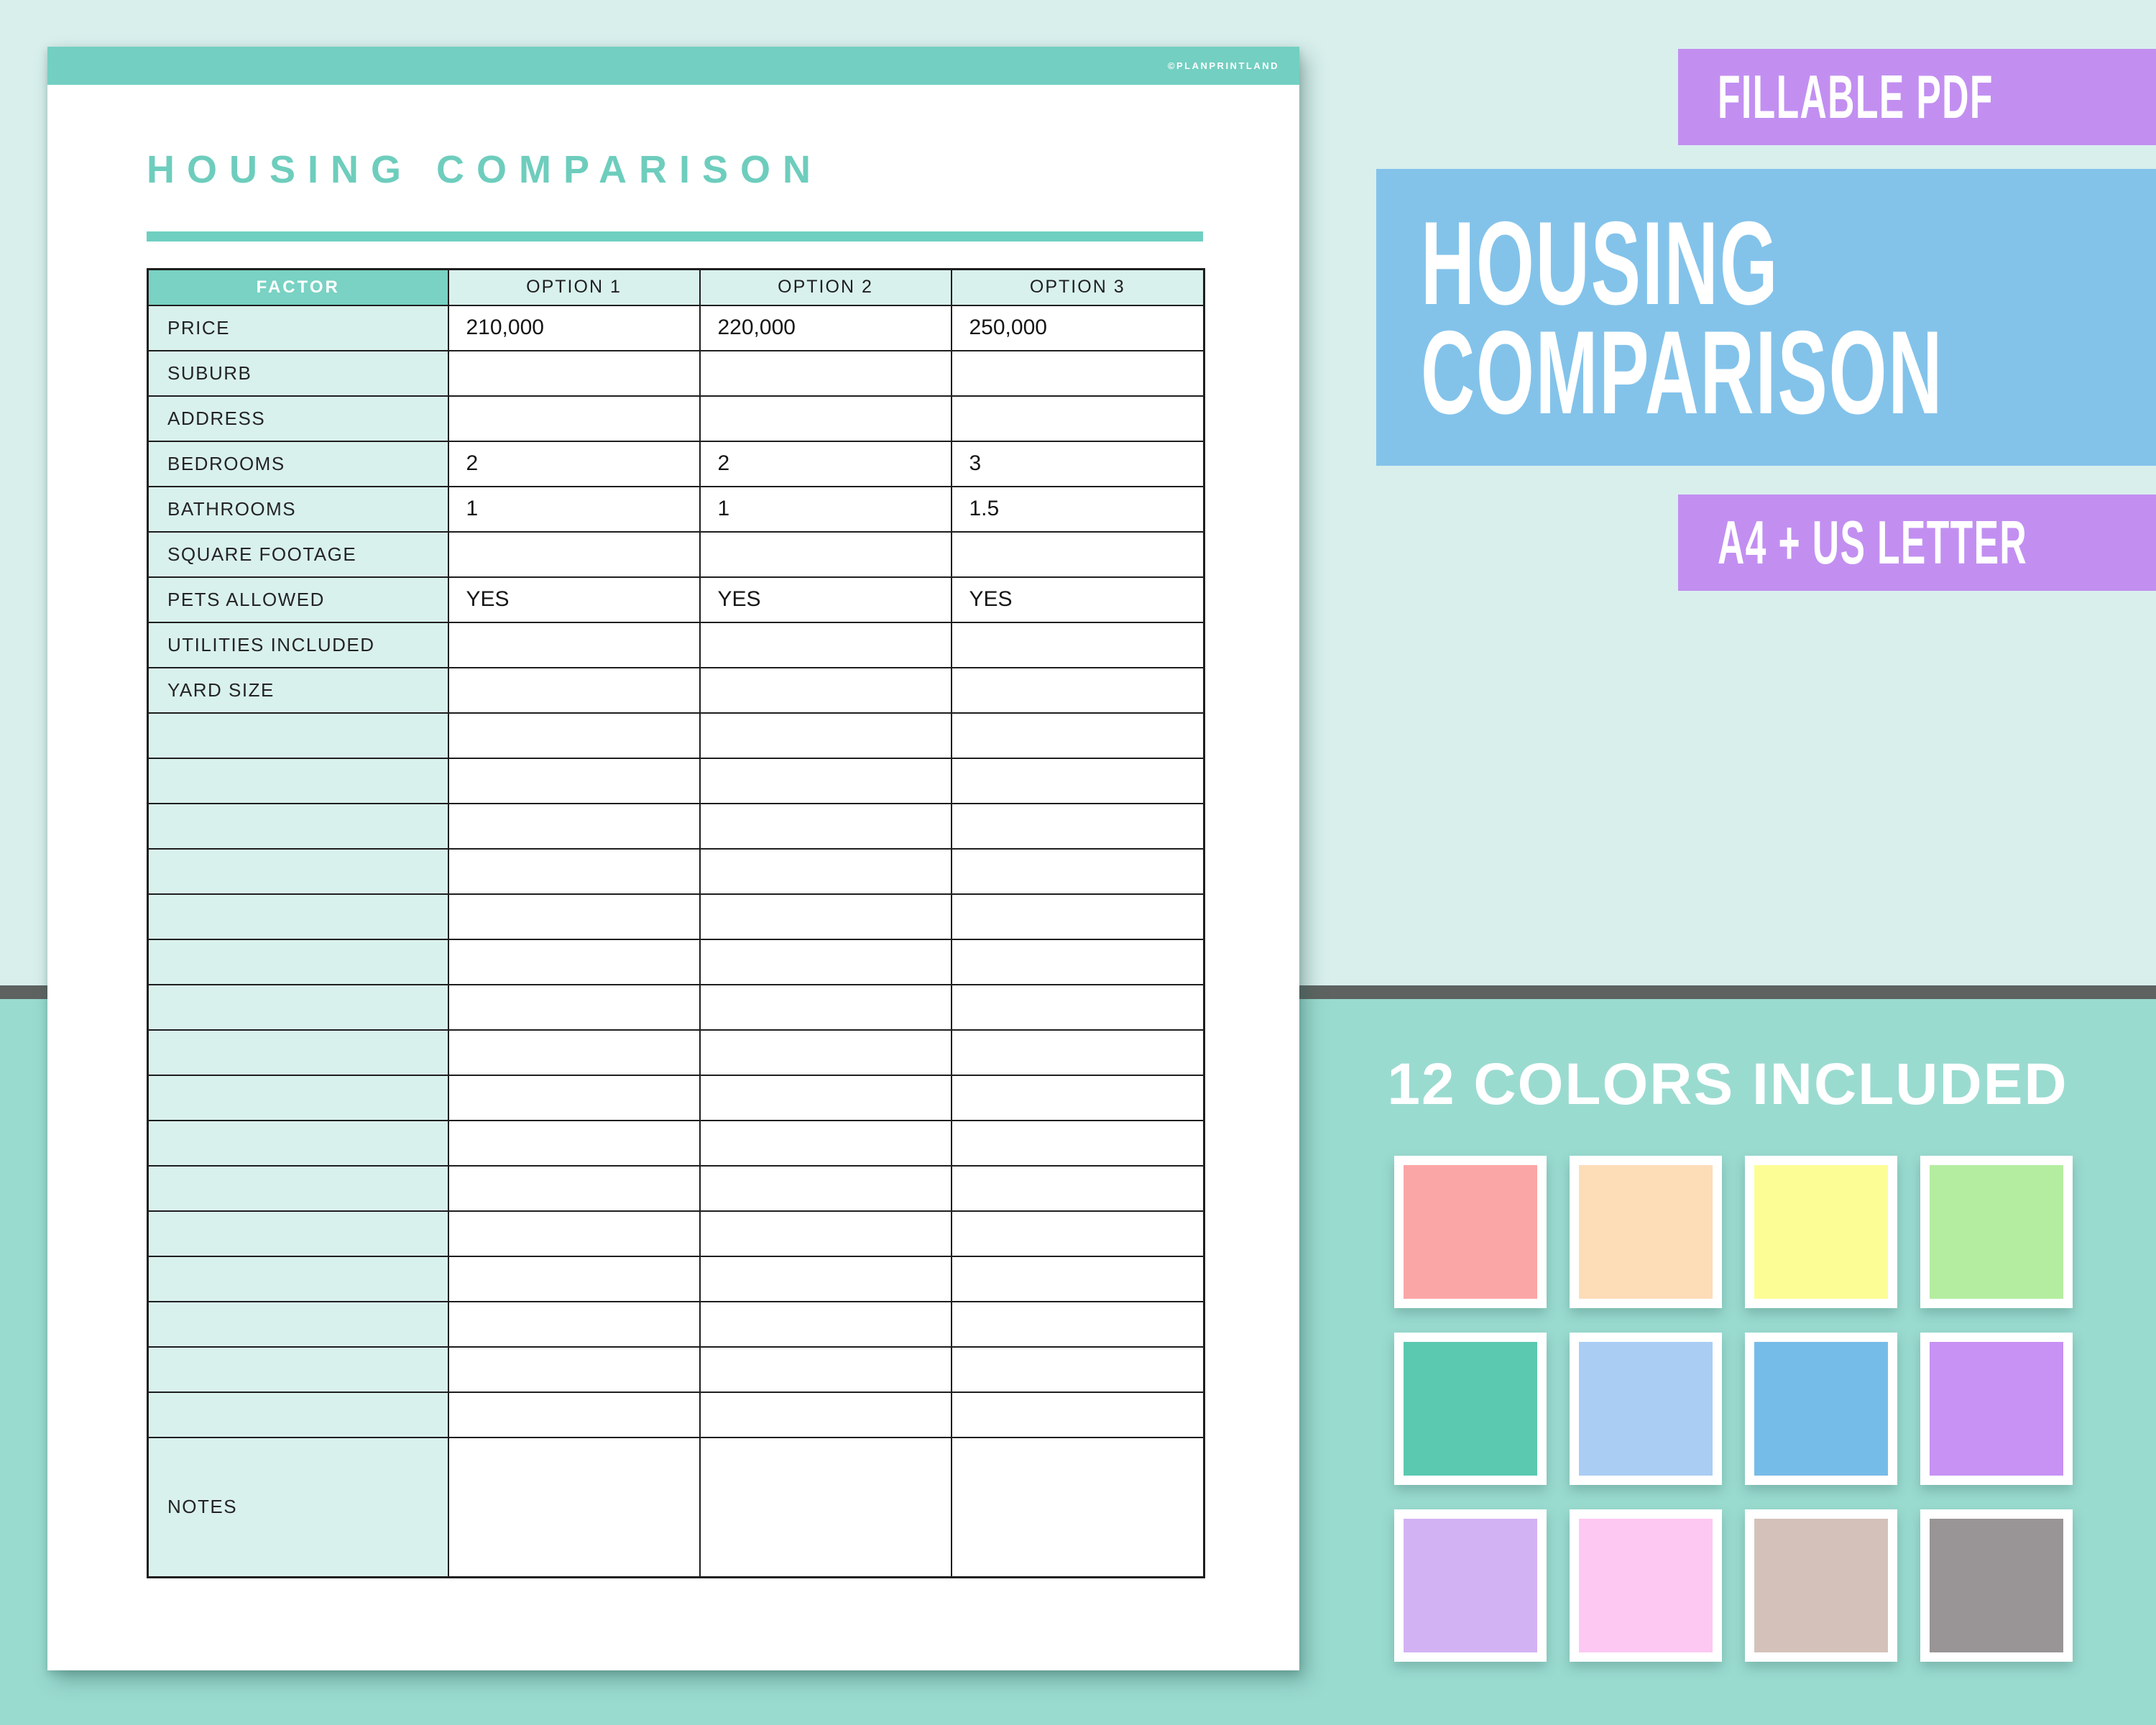  Describe the element at coordinates (574, 327) in the screenshot. I see `fillable-value-cell: 210,000` at that location.